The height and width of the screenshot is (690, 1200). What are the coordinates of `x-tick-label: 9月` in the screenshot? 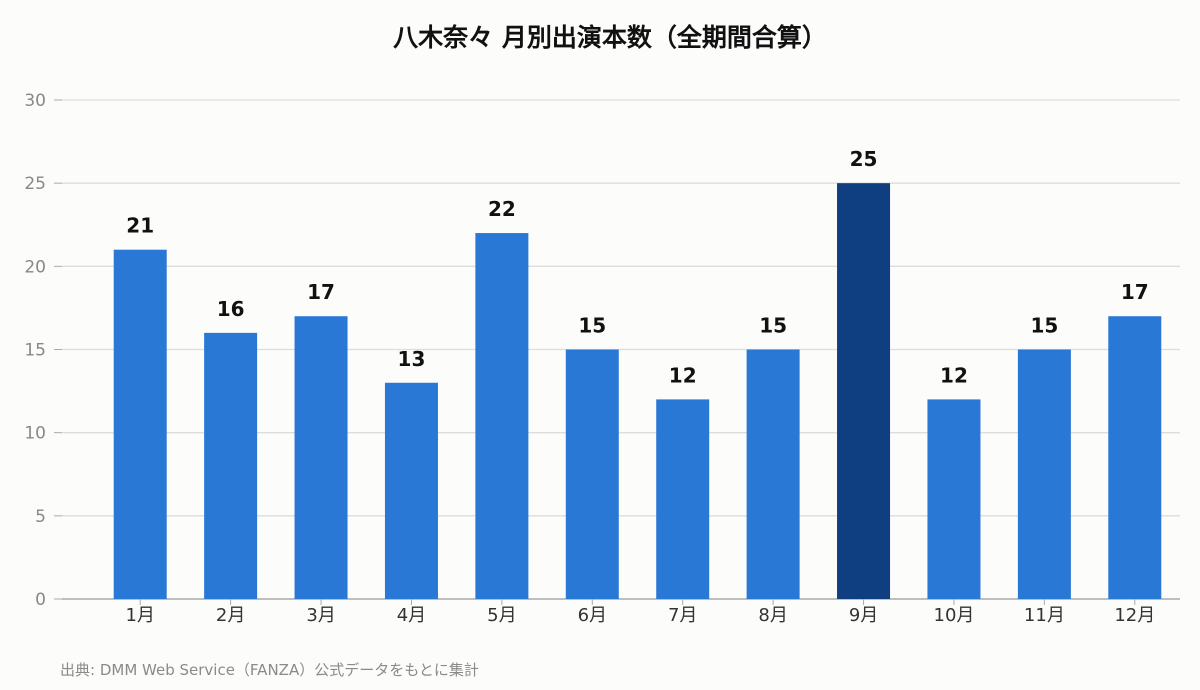 It's located at (863, 615).